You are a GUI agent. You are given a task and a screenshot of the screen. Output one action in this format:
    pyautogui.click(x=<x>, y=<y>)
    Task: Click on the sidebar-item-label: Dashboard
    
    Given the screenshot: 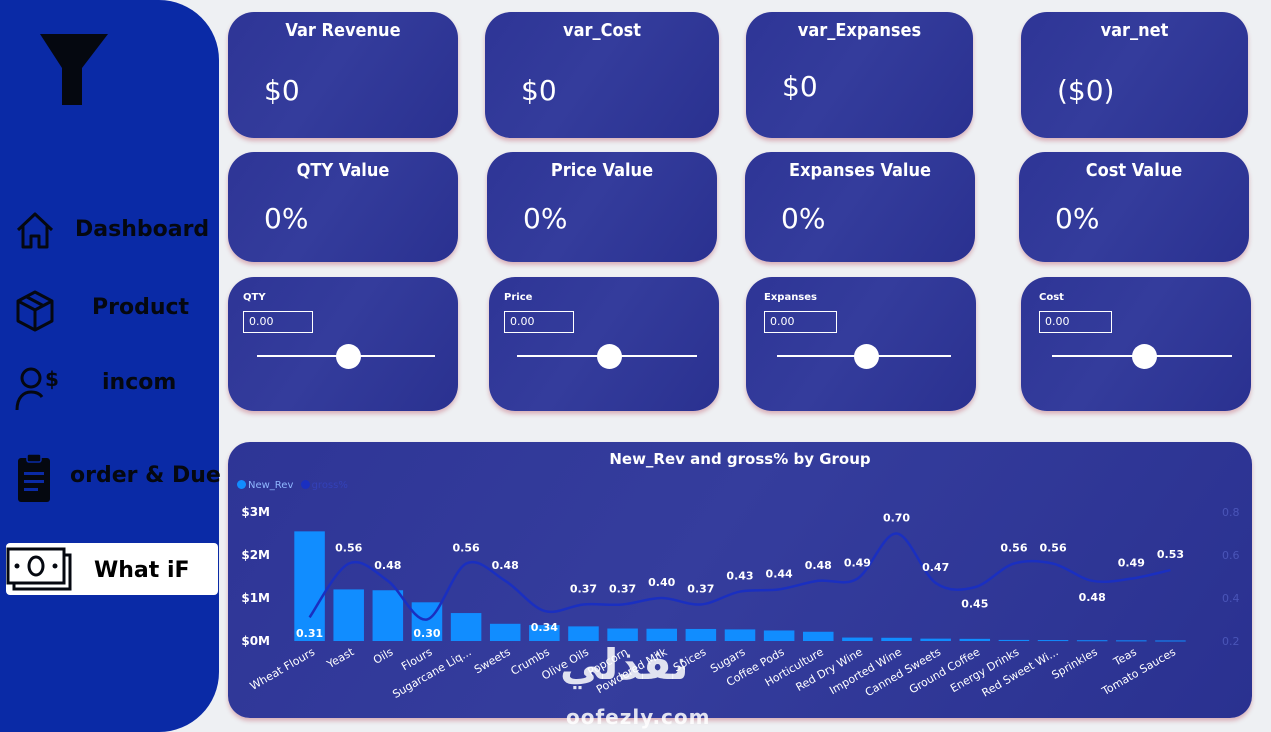 What is the action you would take?
    pyautogui.click(x=142, y=229)
    